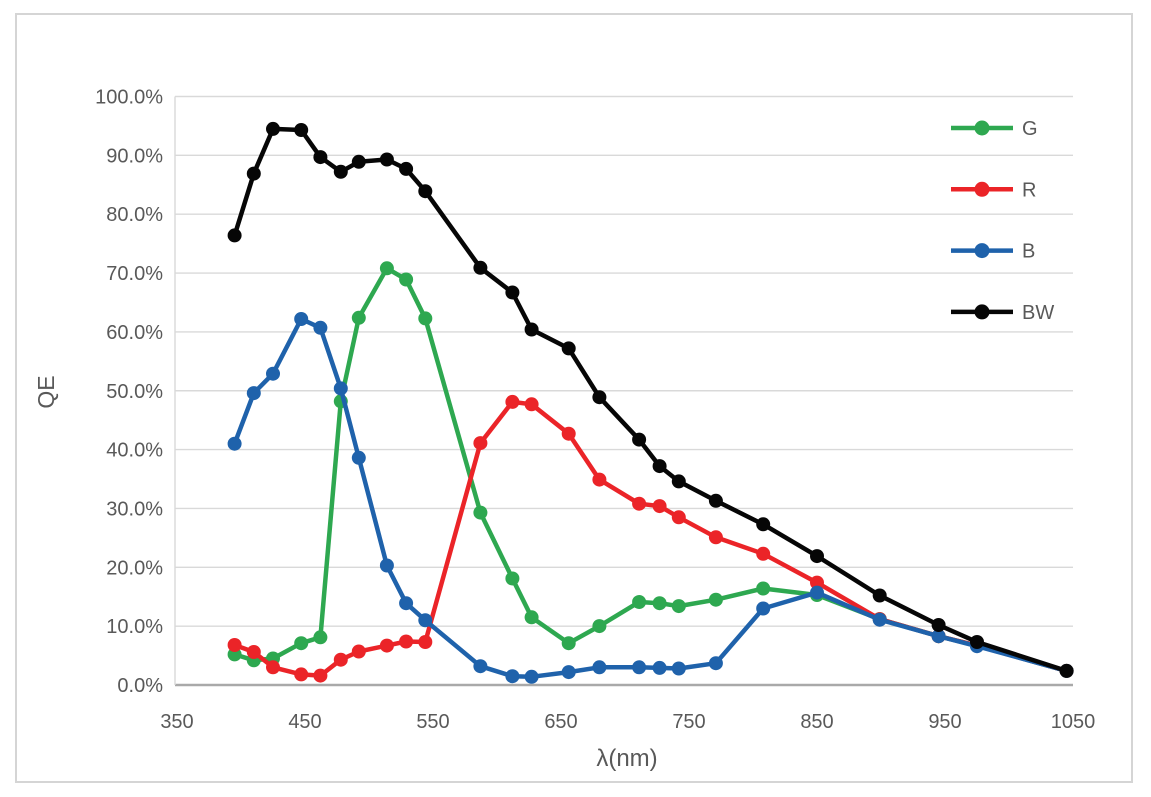 This screenshot has height=797, width=1151. Describe the element at coordinates (816, 722) in the screenshot. I see `x-tick-label: 850` at that location.